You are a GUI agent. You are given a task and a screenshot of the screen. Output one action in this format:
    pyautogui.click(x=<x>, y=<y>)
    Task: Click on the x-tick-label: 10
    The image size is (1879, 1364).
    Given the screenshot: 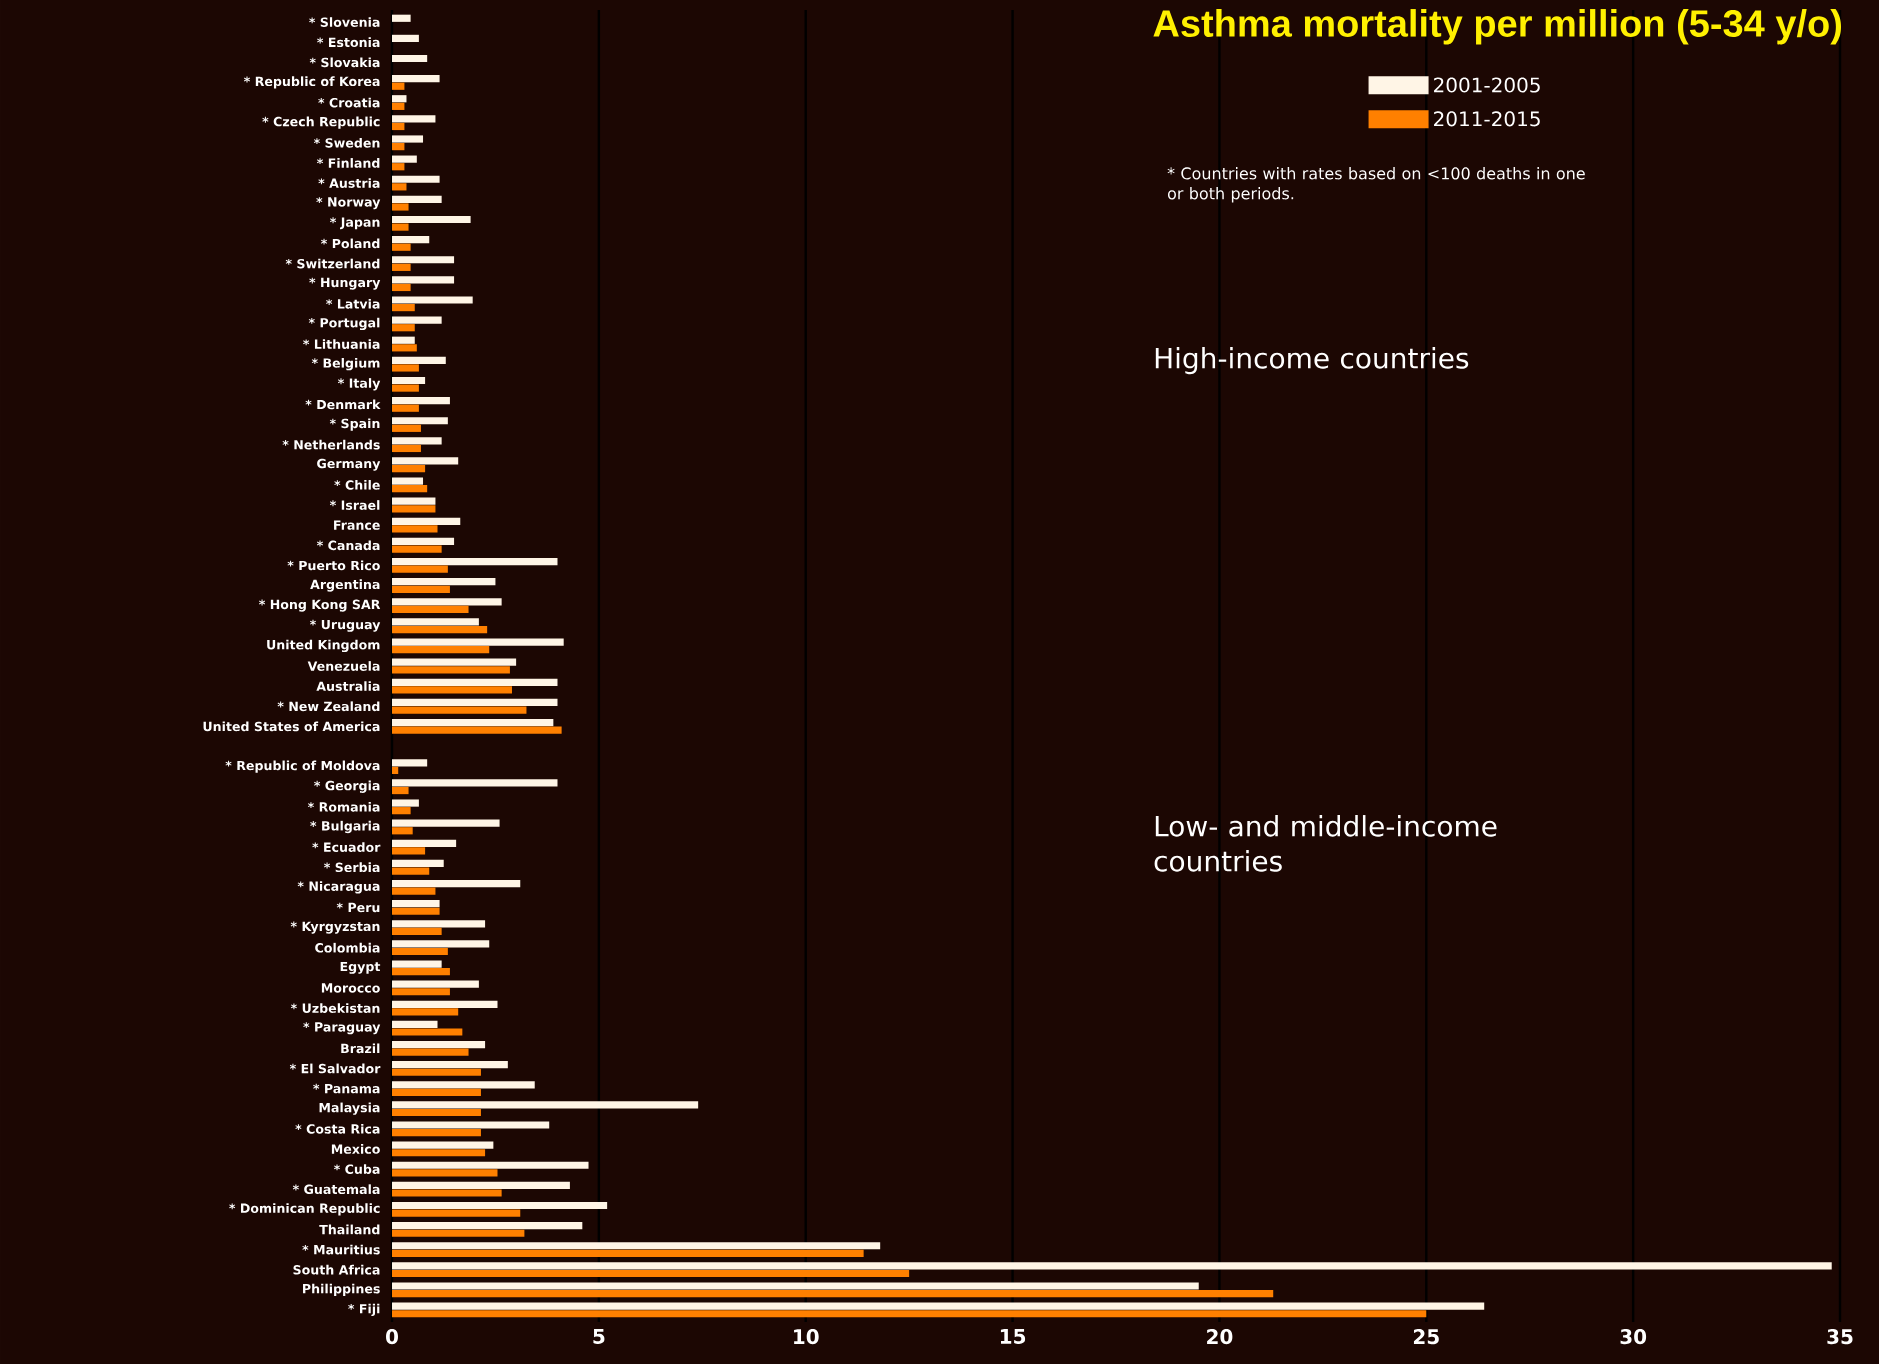 What is the action you would take?
    pyautogui.click(x=806, y=1337)
    